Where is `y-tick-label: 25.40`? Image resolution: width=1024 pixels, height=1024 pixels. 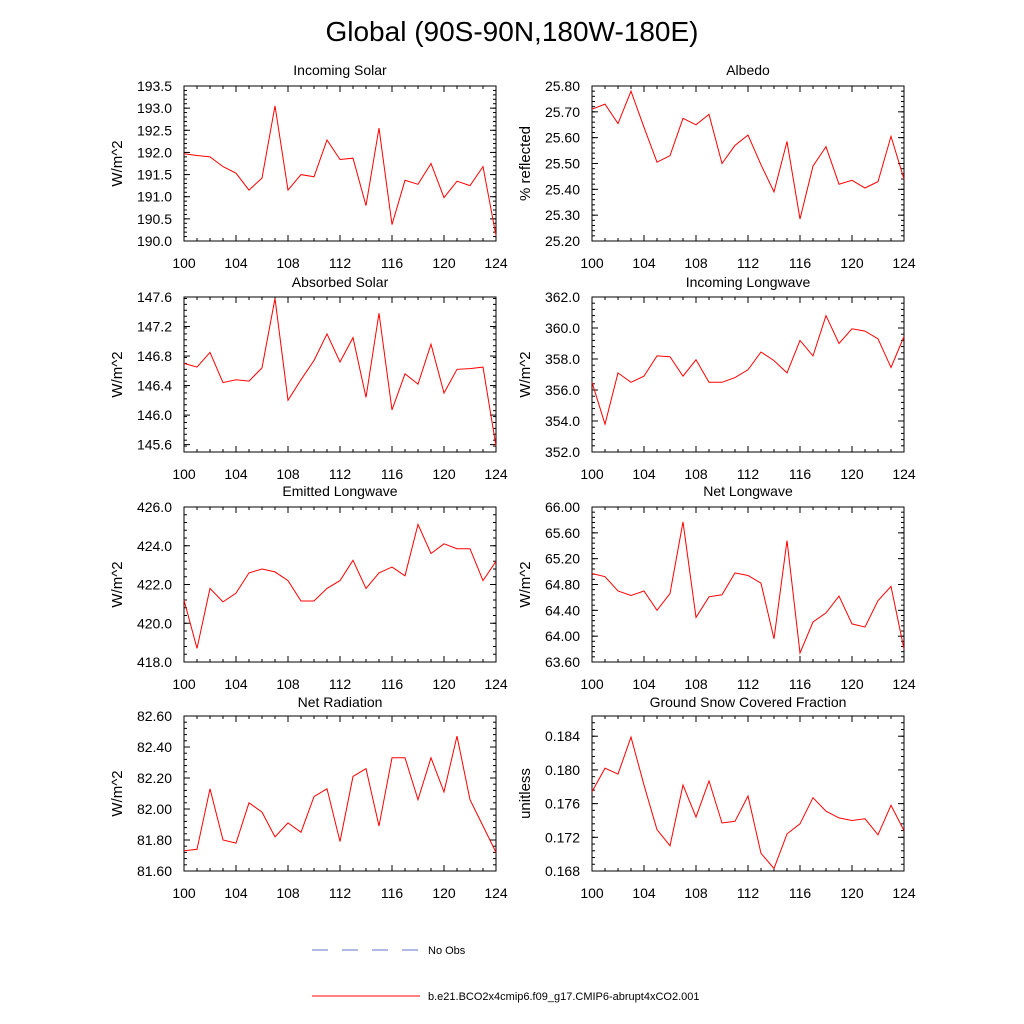
y-tick-label: 25.40 is located at coordinates (562, 189).